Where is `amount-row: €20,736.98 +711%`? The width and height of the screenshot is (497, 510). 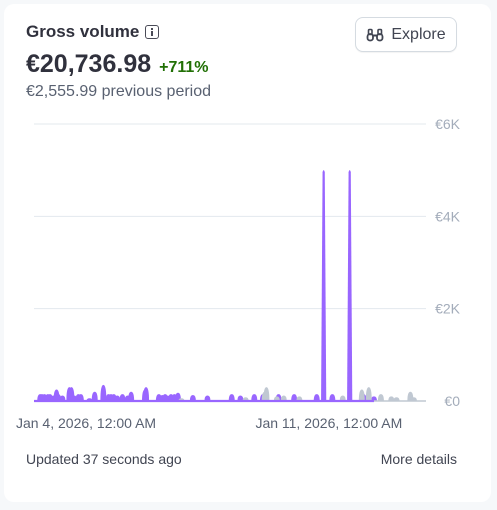
amount-row: €20,736.98 +711% is located at coordinates (117, 64).